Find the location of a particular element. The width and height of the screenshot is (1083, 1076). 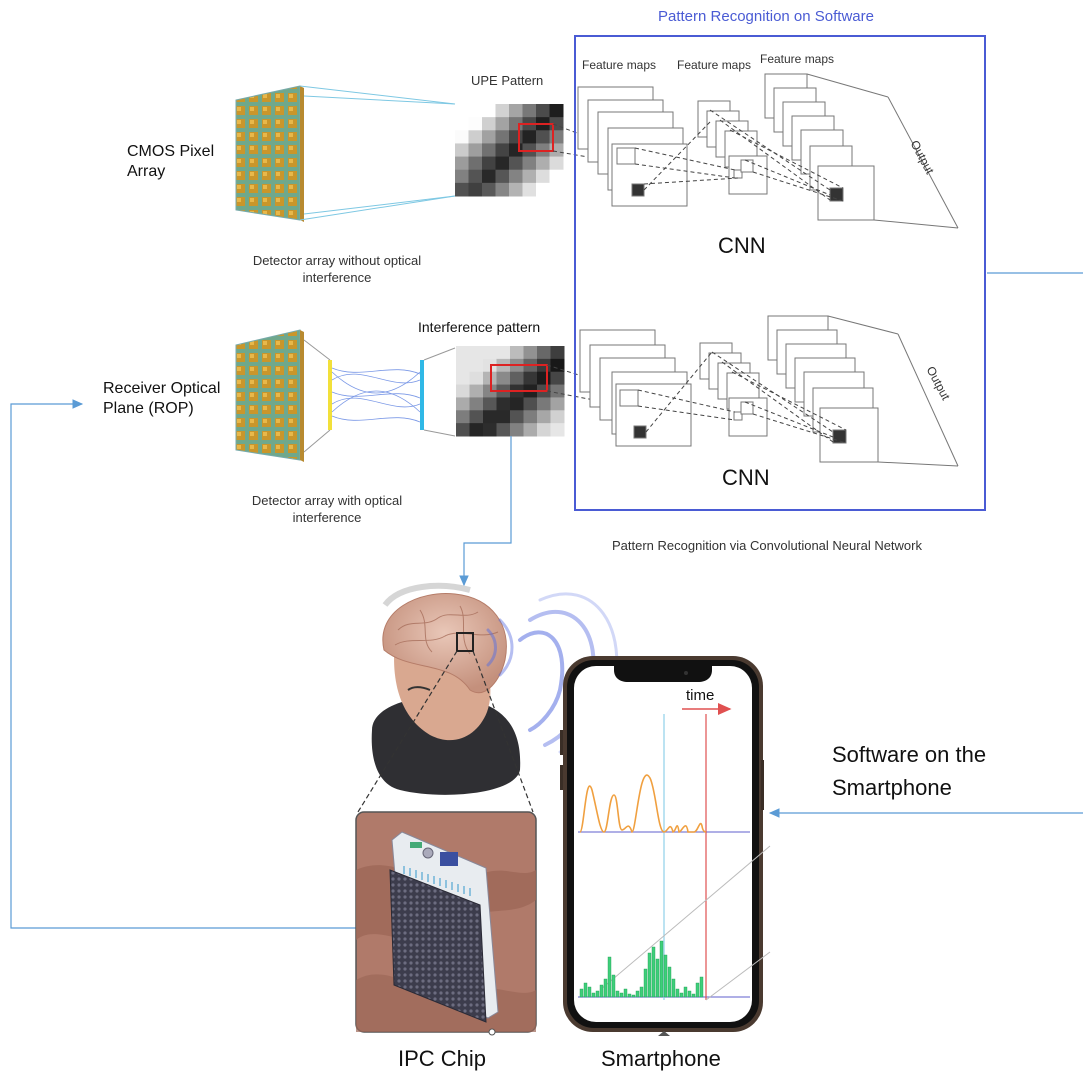

upe-pattern-image is located at coordinates (509, 150).